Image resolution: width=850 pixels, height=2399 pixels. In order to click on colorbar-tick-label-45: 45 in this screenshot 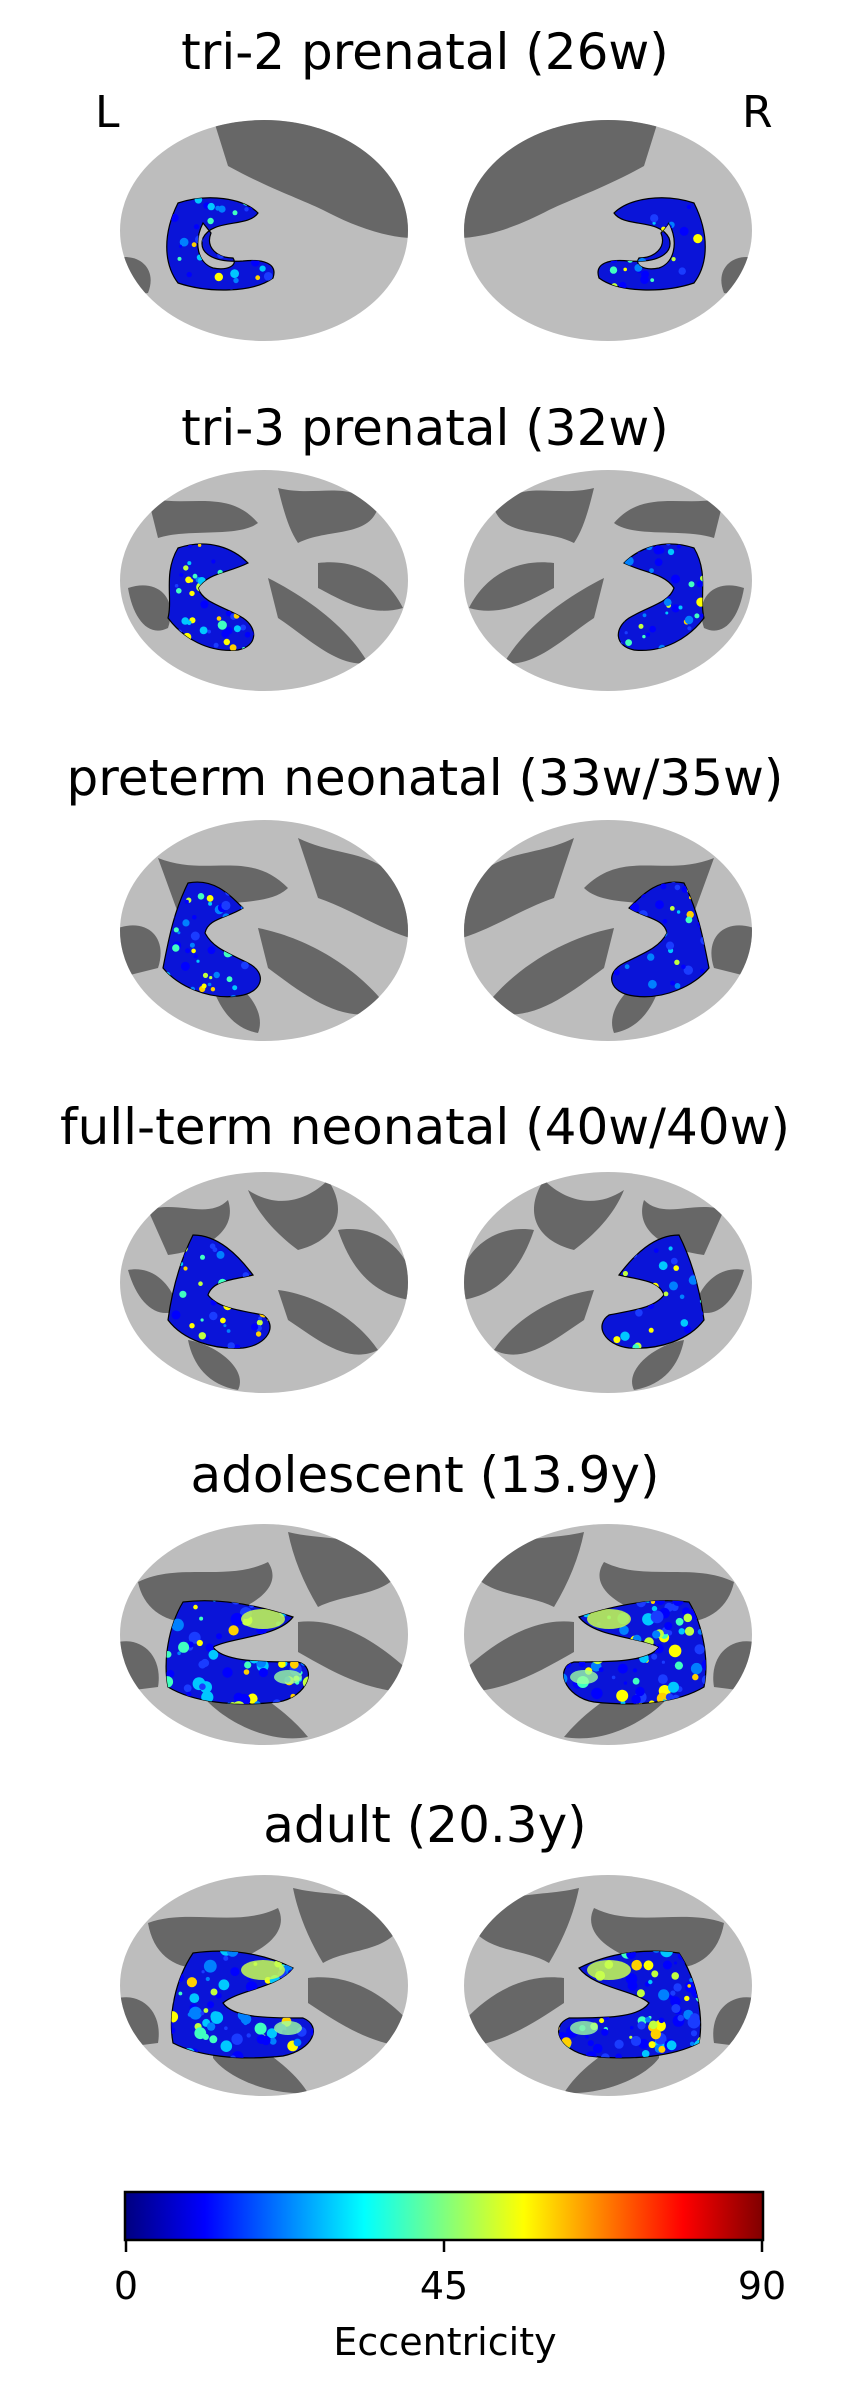, I will do `click(444, 2286)`.